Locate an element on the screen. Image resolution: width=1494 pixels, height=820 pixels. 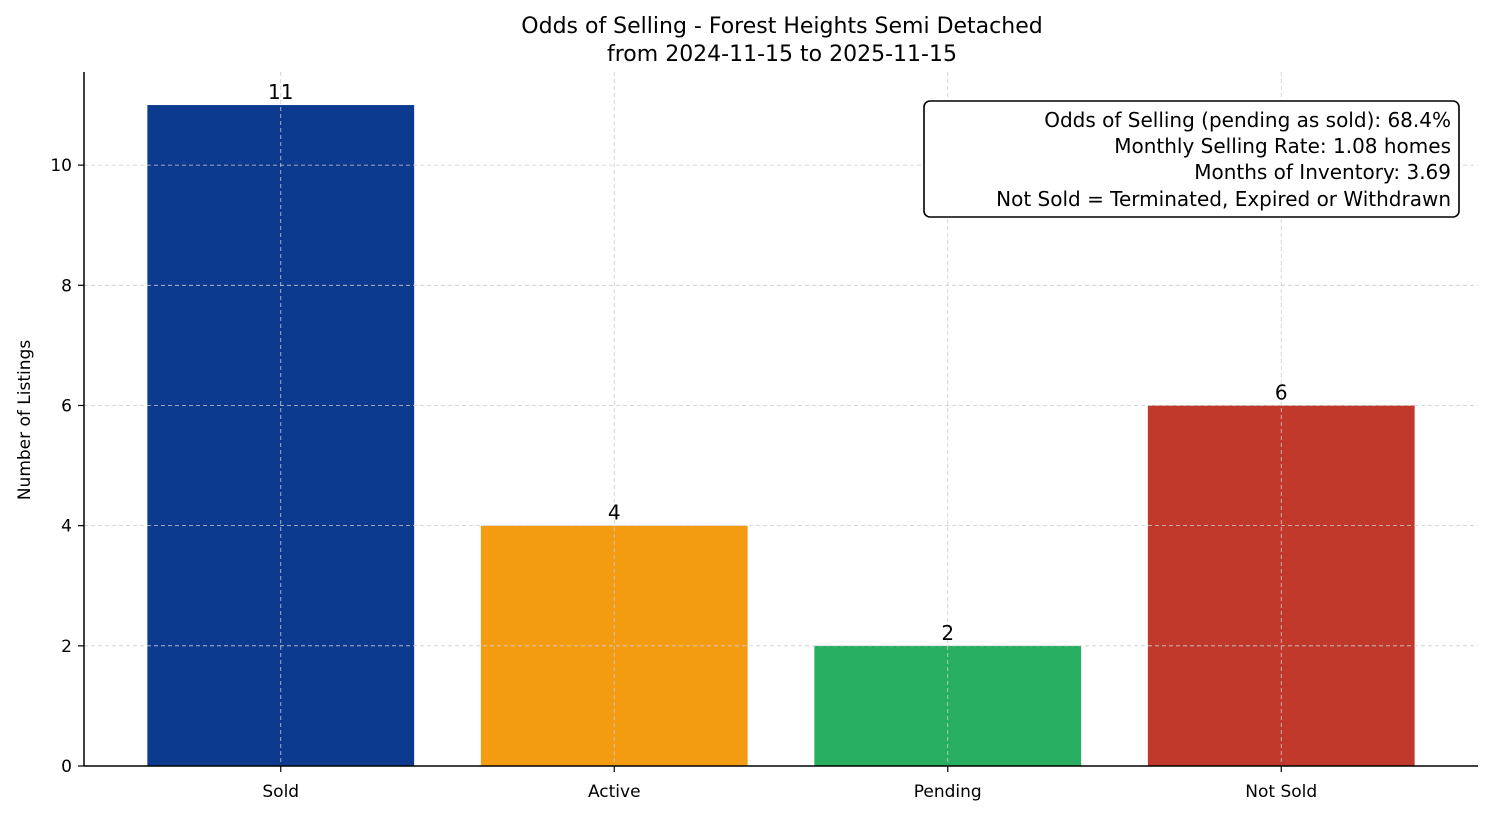
y-tick-label: 10 is located at coordinates (61, 166).